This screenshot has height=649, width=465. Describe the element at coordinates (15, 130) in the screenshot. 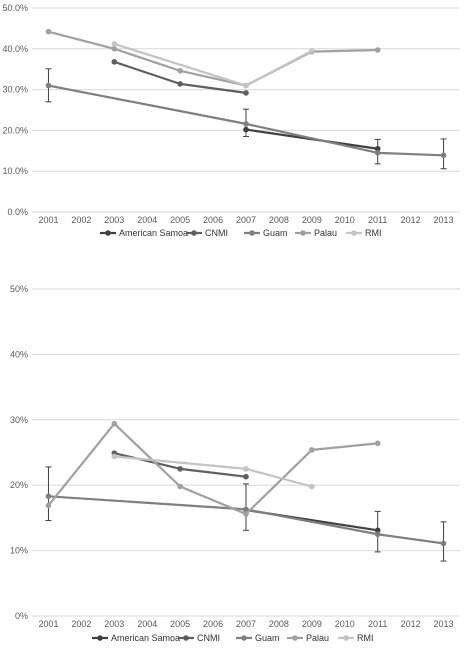

I see `y-tick-label: 20.0%` at that location.